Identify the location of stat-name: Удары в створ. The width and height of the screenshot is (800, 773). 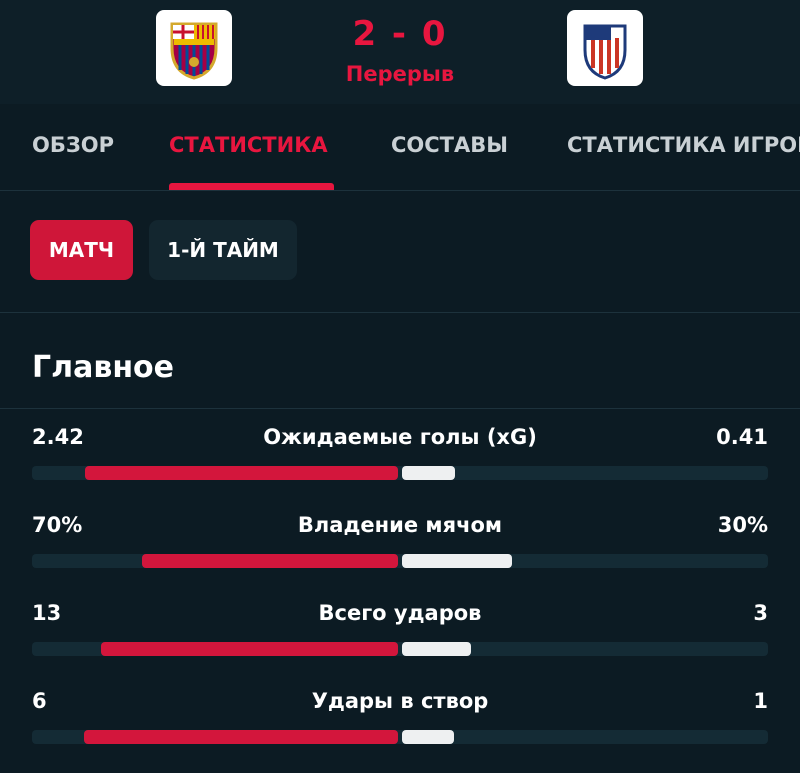
(400, 701).